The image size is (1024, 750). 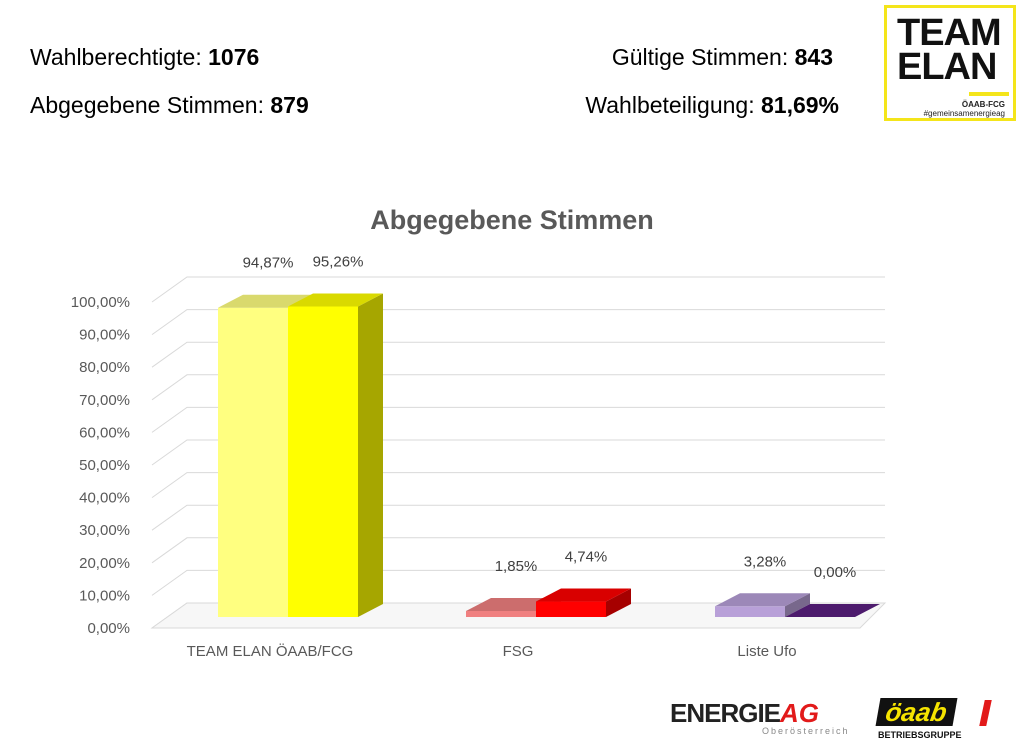 I want to click on turnout: Wahlbeteiligung: 81,69%, so click(x=712, y=105).